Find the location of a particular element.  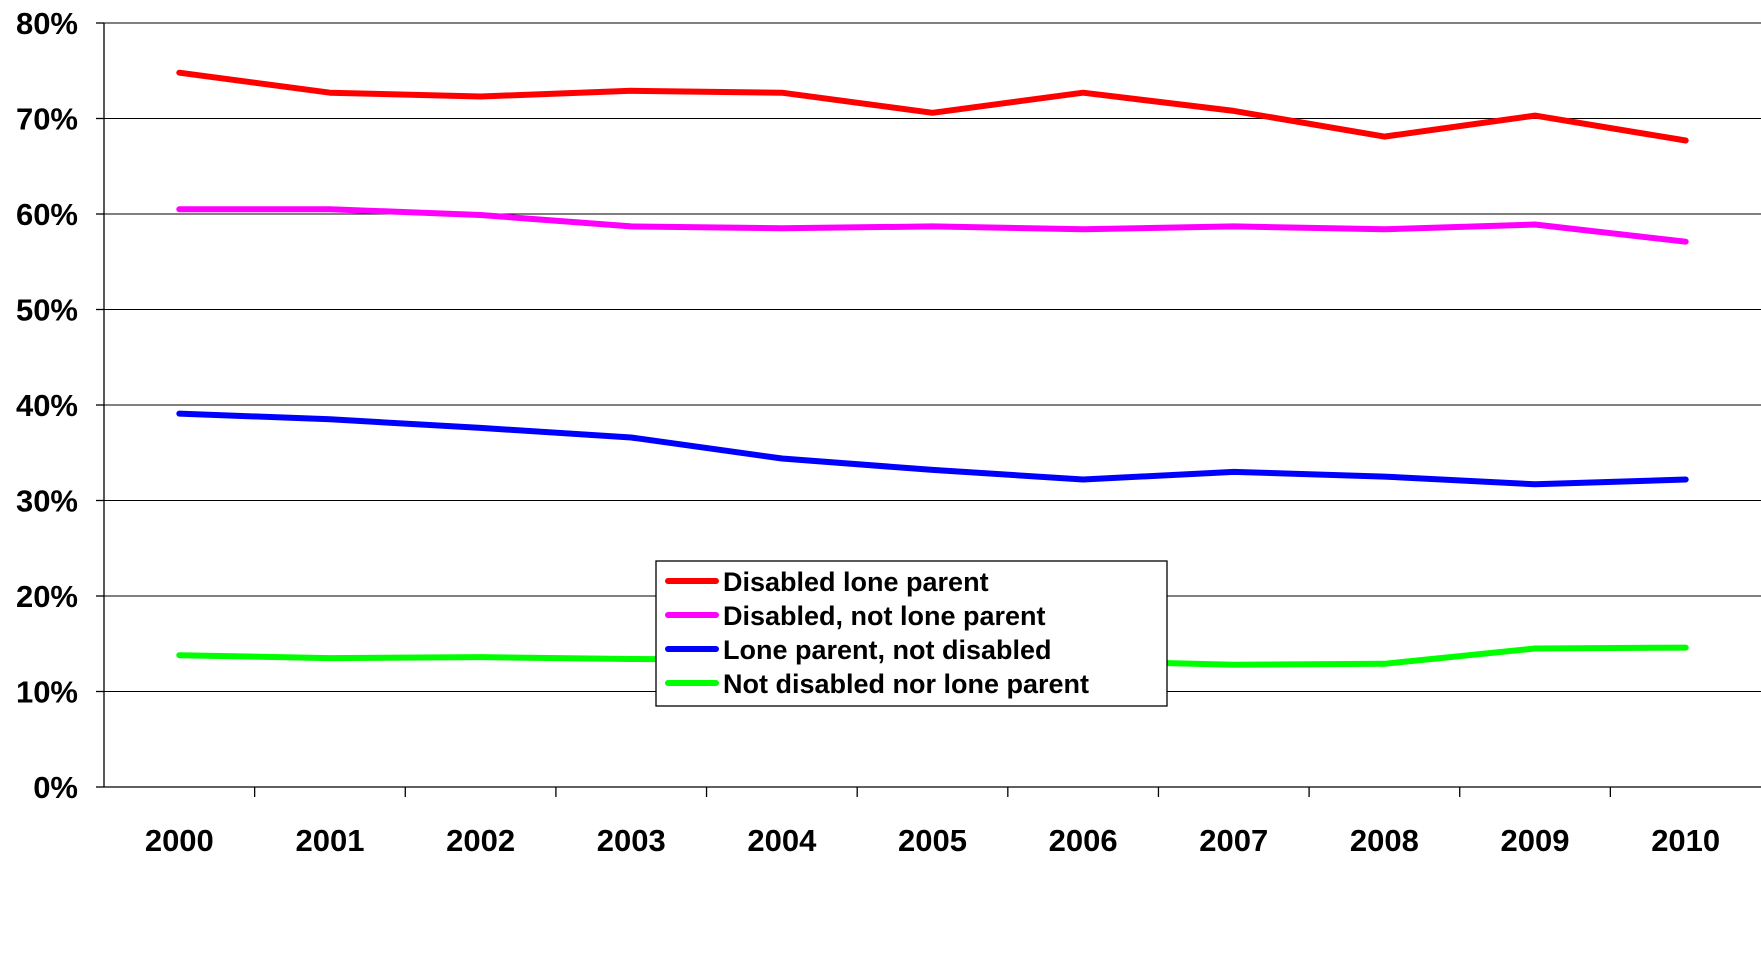

x-tick-label: 2010 is located at coordinates (1685, 840).